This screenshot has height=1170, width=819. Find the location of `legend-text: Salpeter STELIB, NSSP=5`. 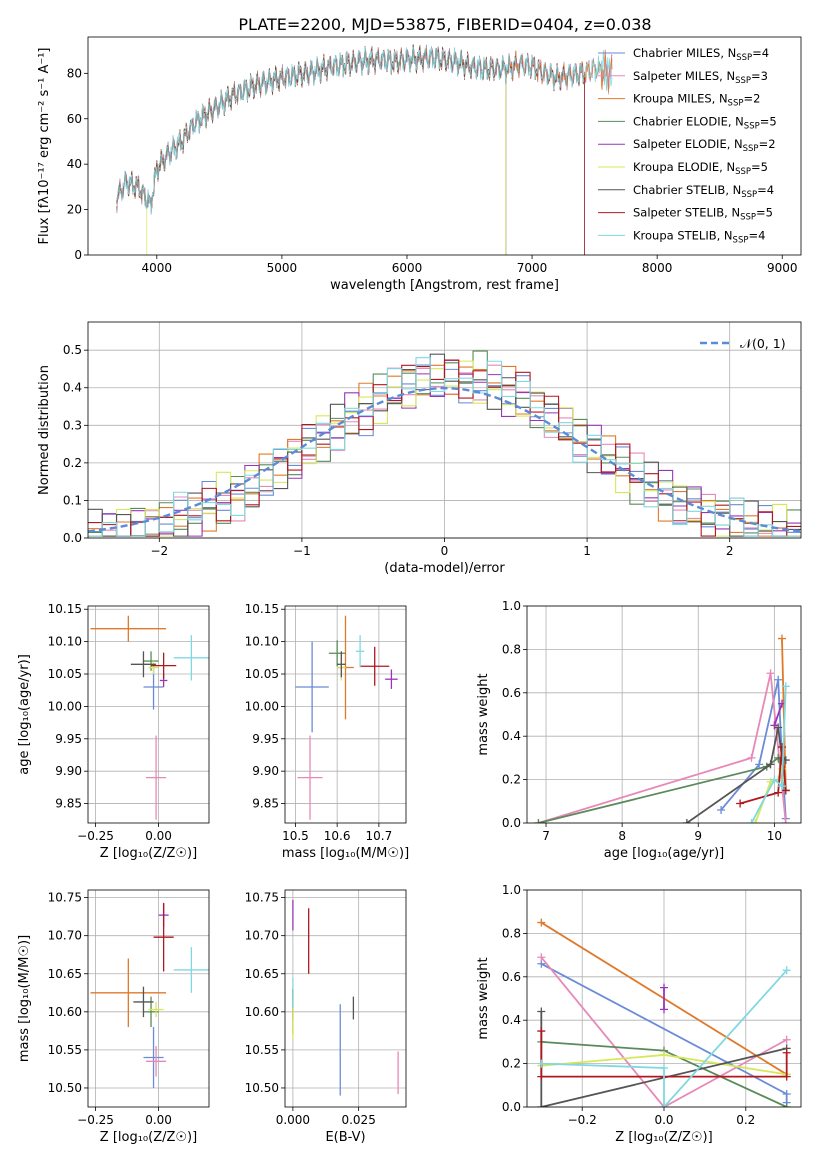

legend-text: Salpeter STELIB, NSSP=5 is located at coordinates (703, 214).